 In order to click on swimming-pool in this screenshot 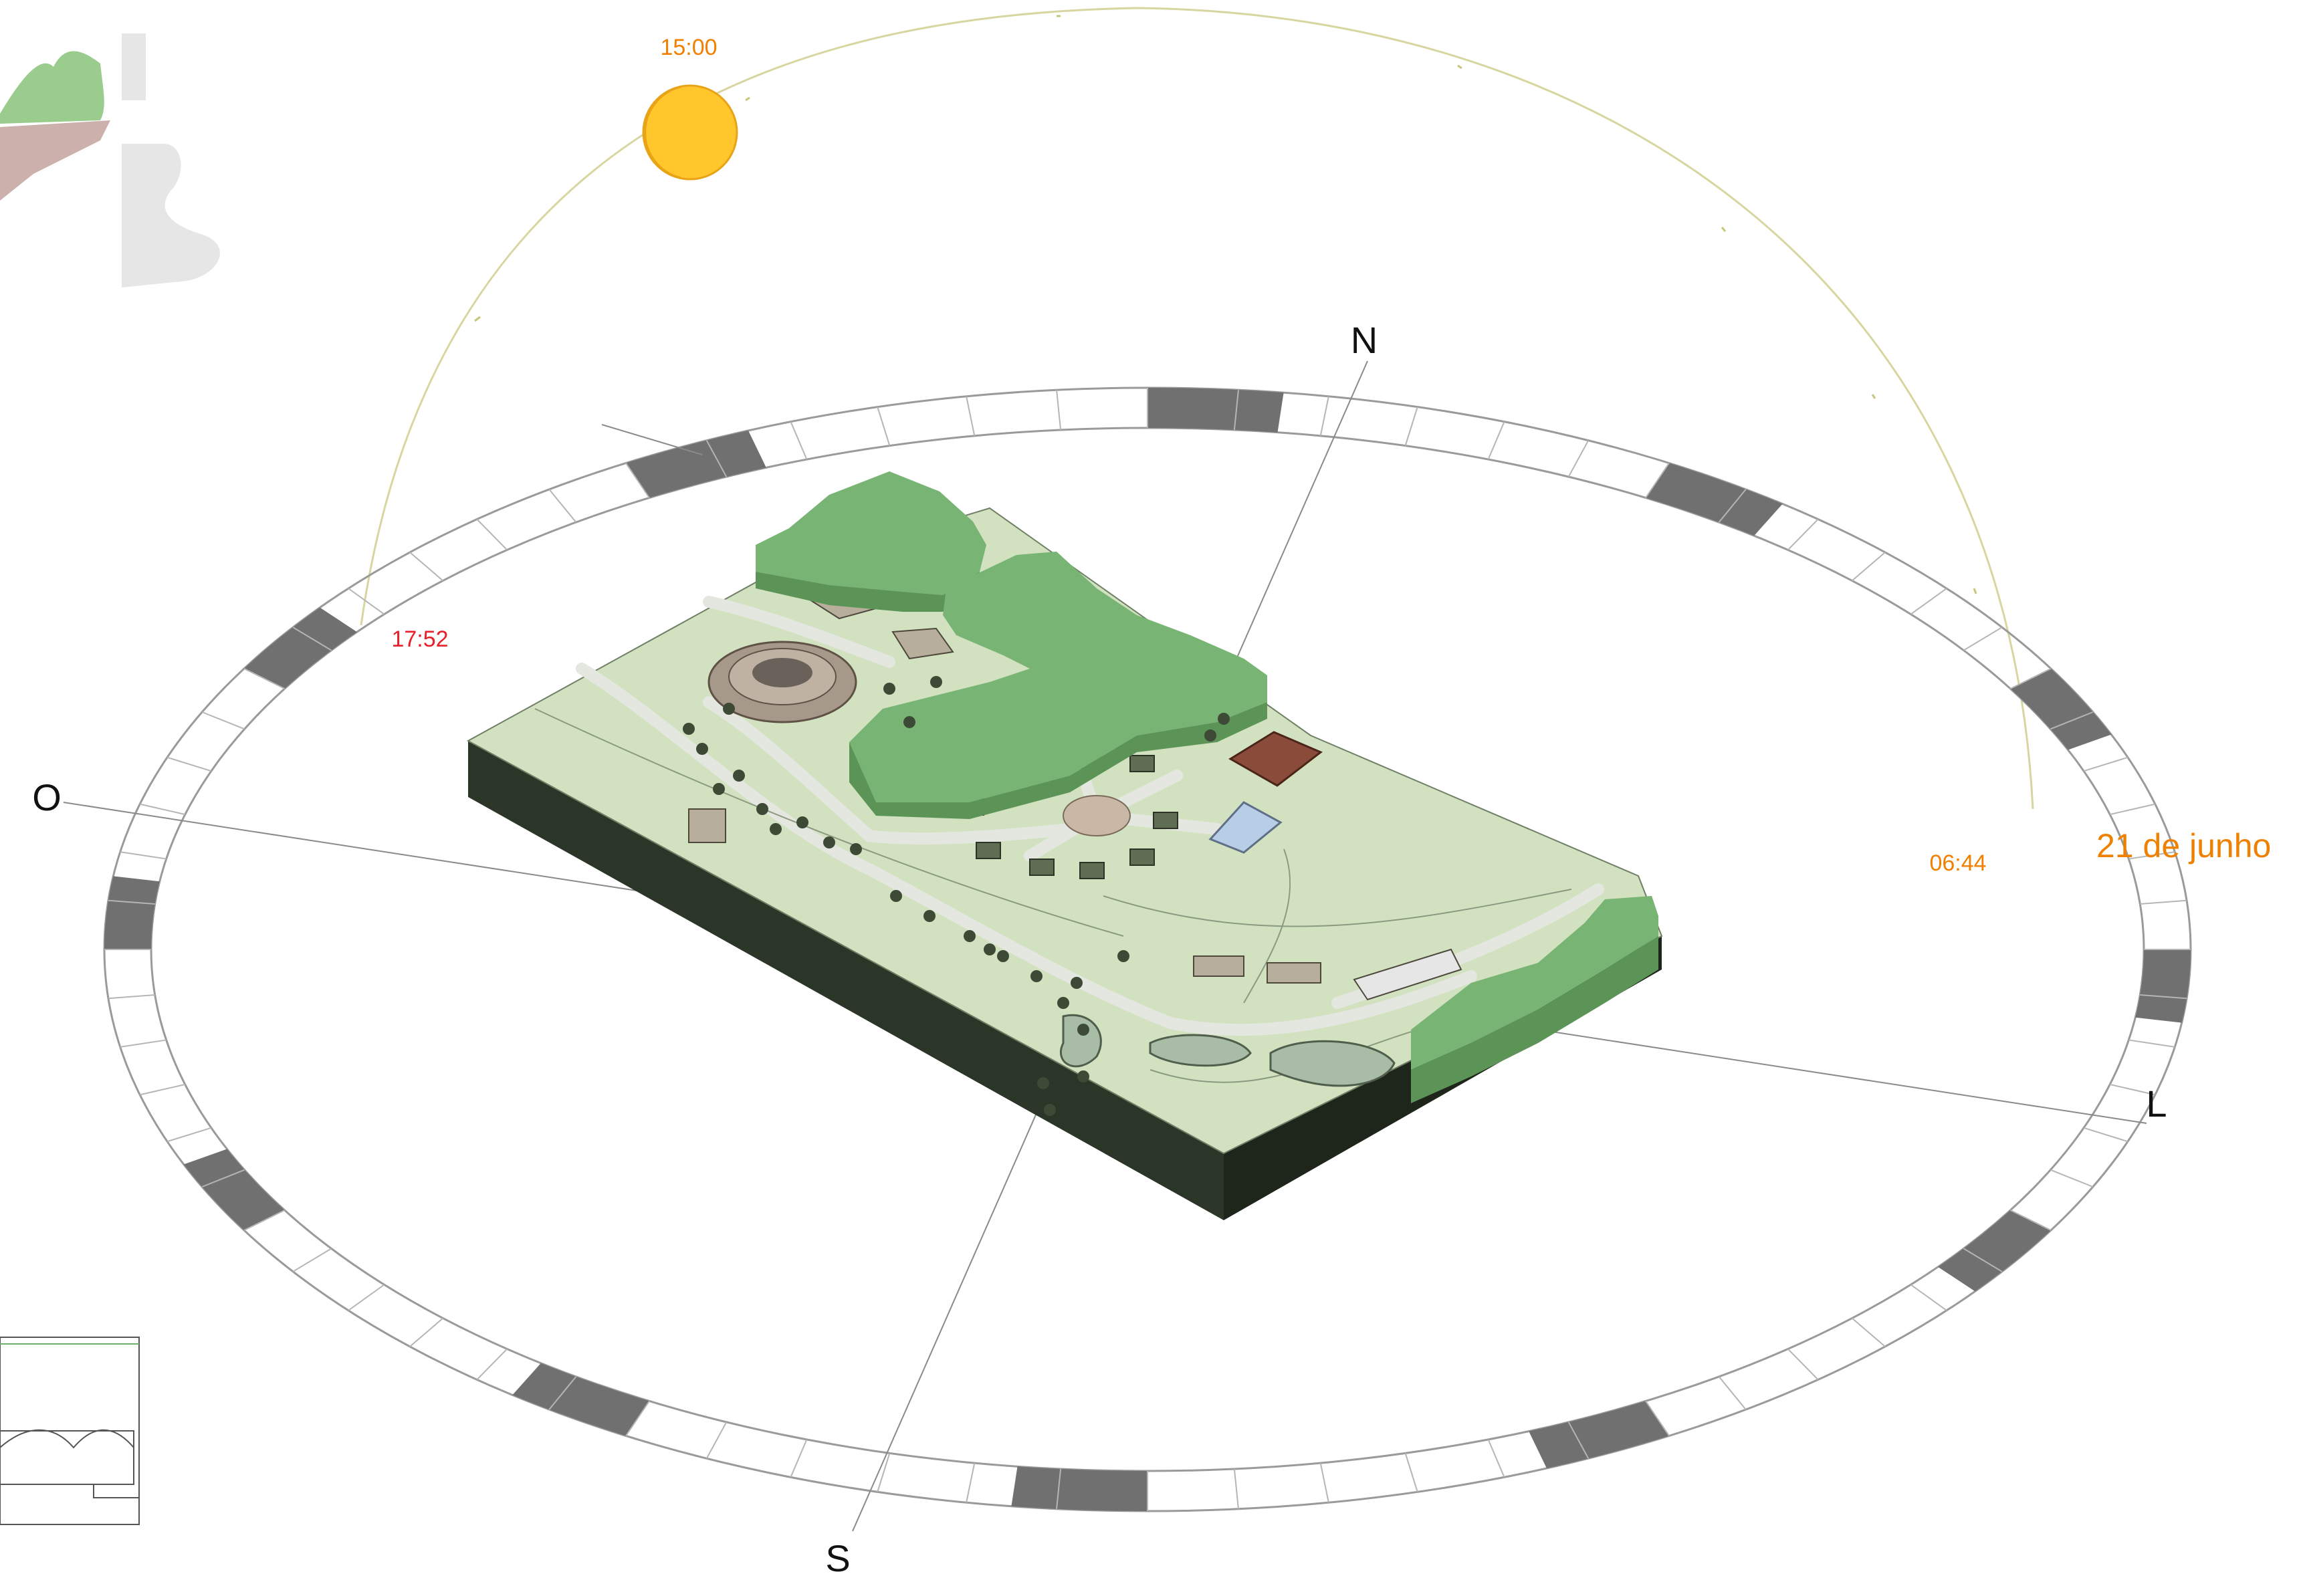, I will do `click(1245, 827)`.